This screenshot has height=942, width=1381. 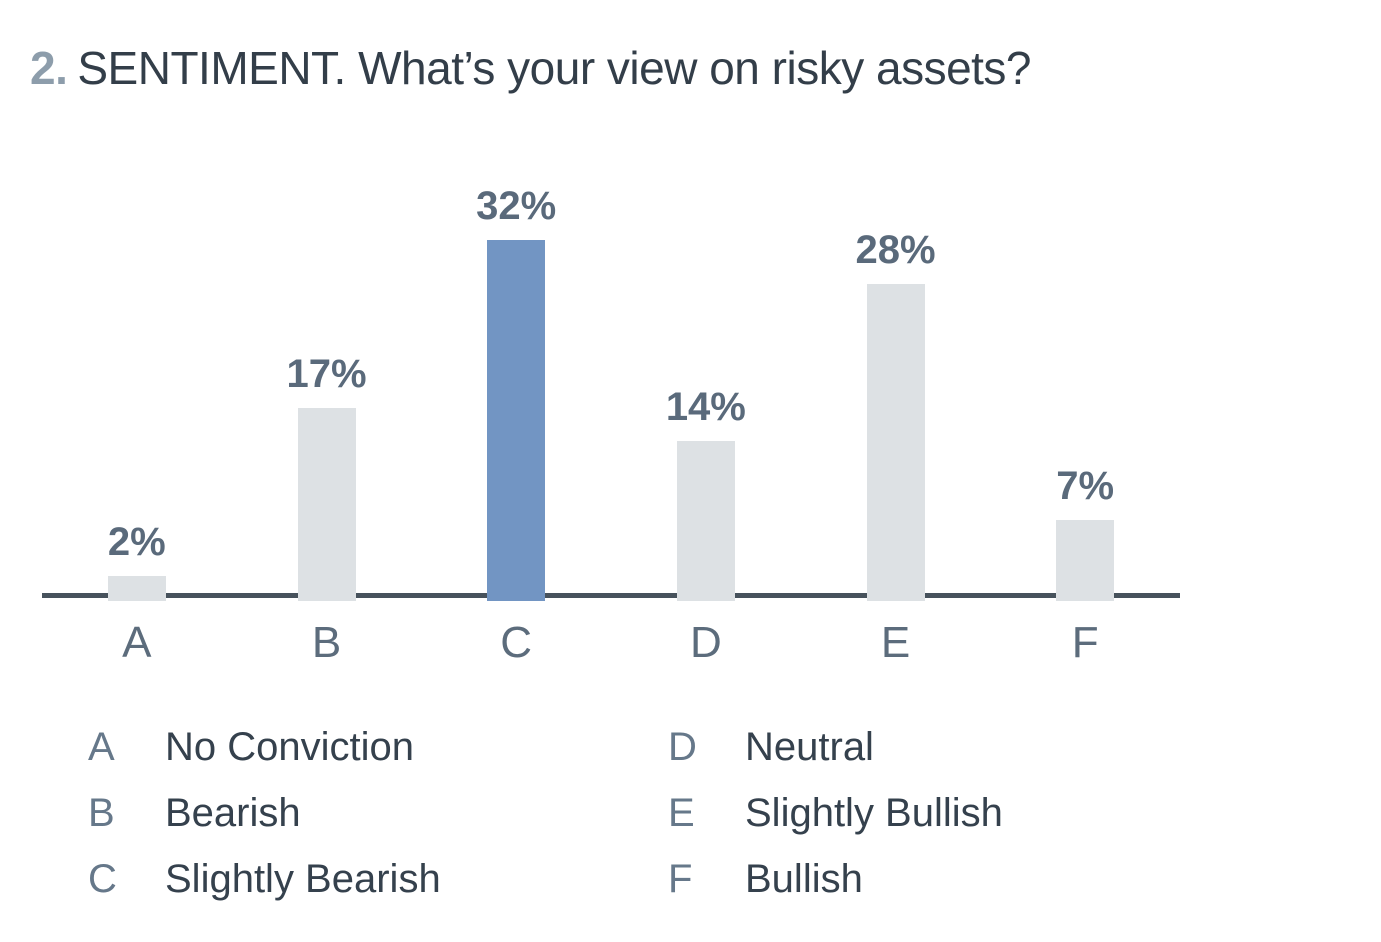 I want to click on bar-column-e: 28%, so click(x=896, y=369).